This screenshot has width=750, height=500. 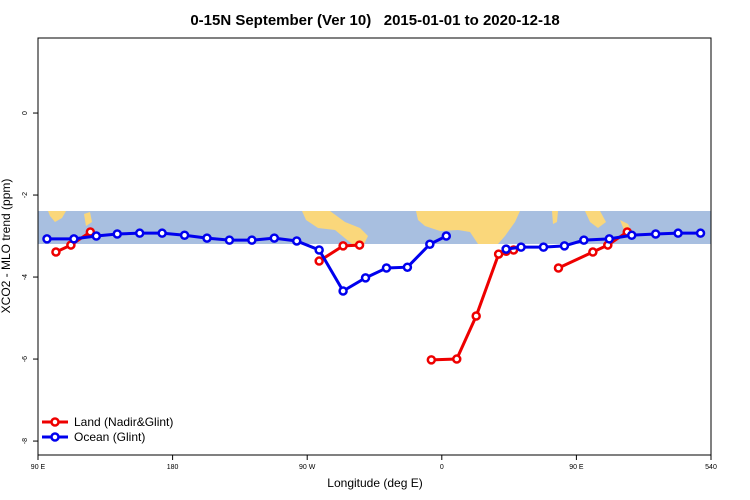 What do you see at coordinates (25, 195) in the screenshot?
I see `y-tick-label: -2` at bounding box center [25, 195].